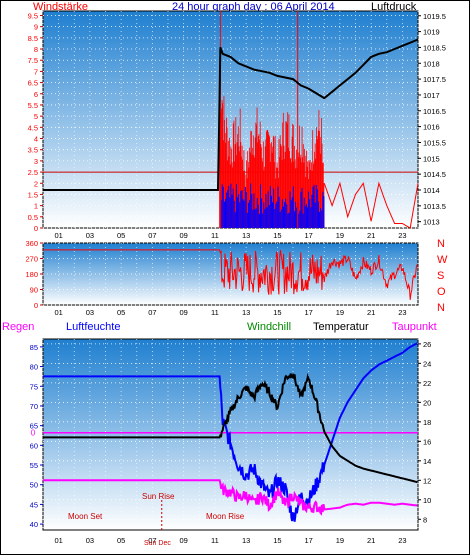  I want to click on humidity-tick-label: 45, so click(34, 504).